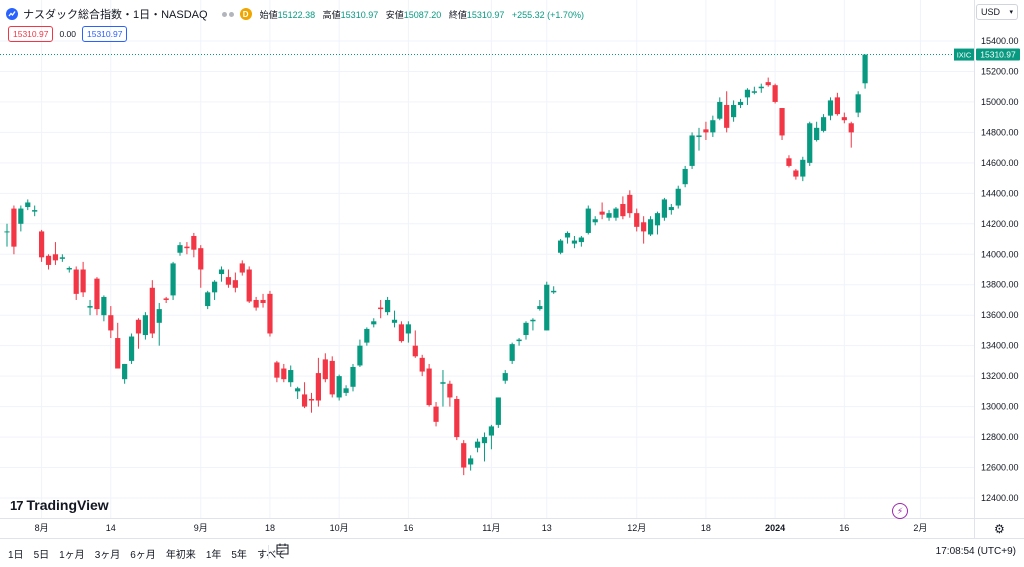 This screenshot has height=567, width=1024. What do you see at coordinates (1011, 12) in the screenshot?
I see `chevron-down-icon: ▾` at bounding box center [1011, 12].